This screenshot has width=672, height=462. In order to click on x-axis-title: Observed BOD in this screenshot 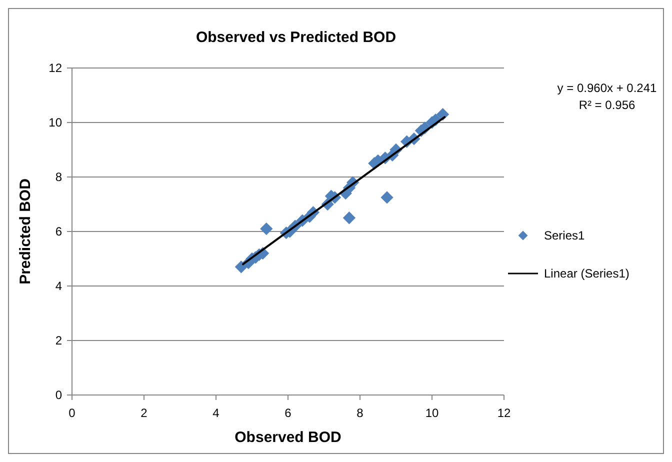, I will do `click(288, 437)`.